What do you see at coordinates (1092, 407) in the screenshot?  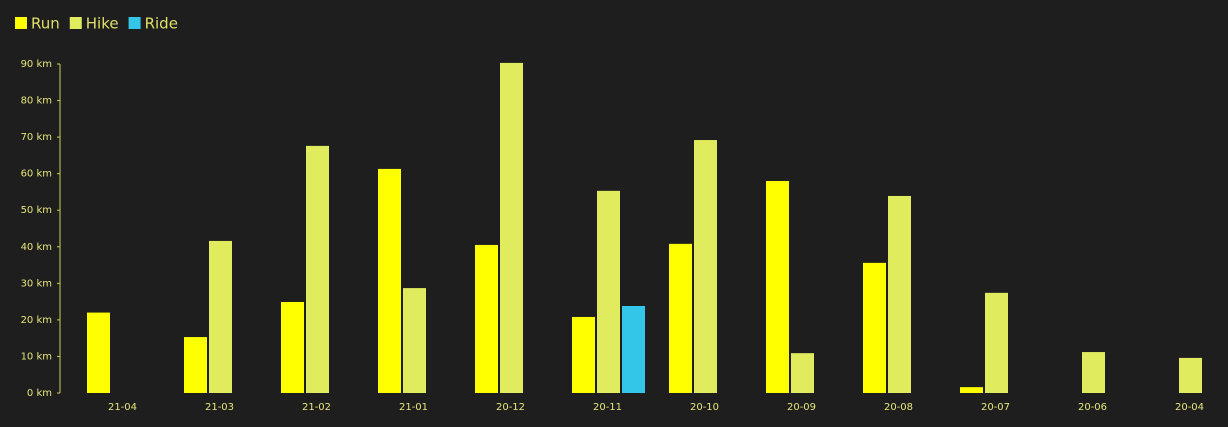 I see `x-tick-label: 20-06` at bounding box center [1092, 407].